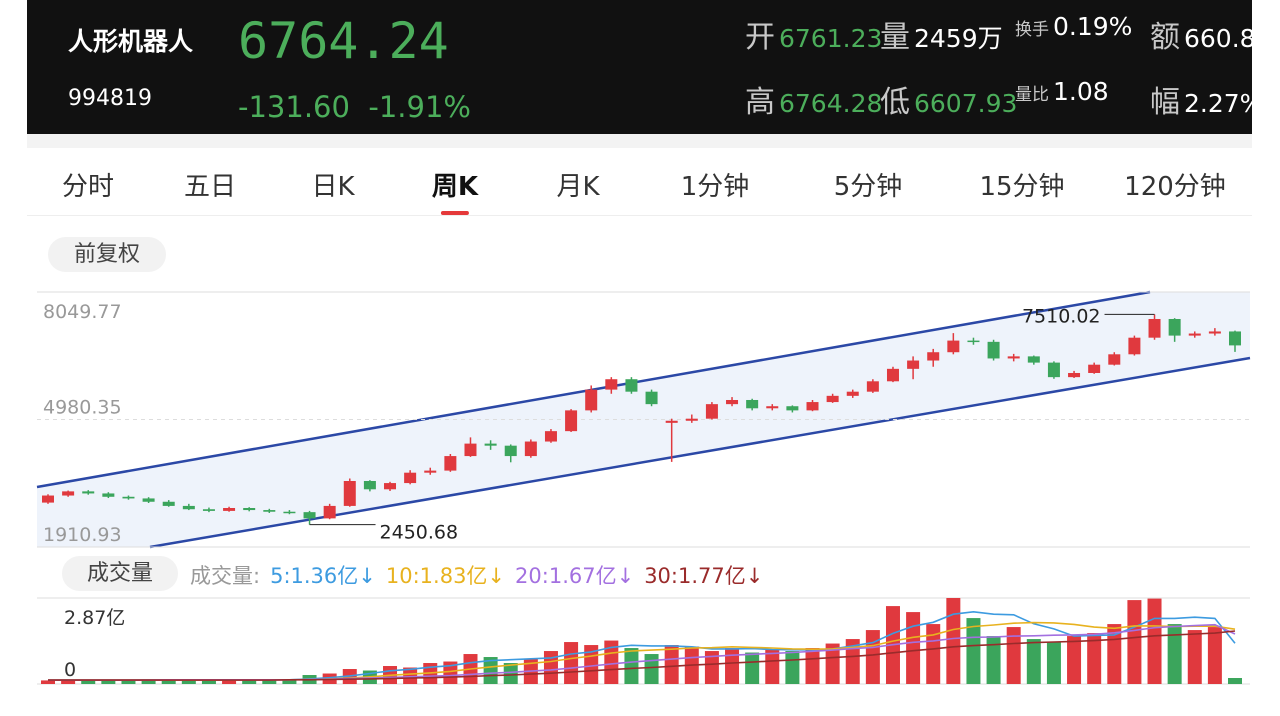 The height and width of the screenshot is (716, 1280). Describe the element at coordinates (958, 38) in the screenshot. I see `stat-value: 2459万` at that location.